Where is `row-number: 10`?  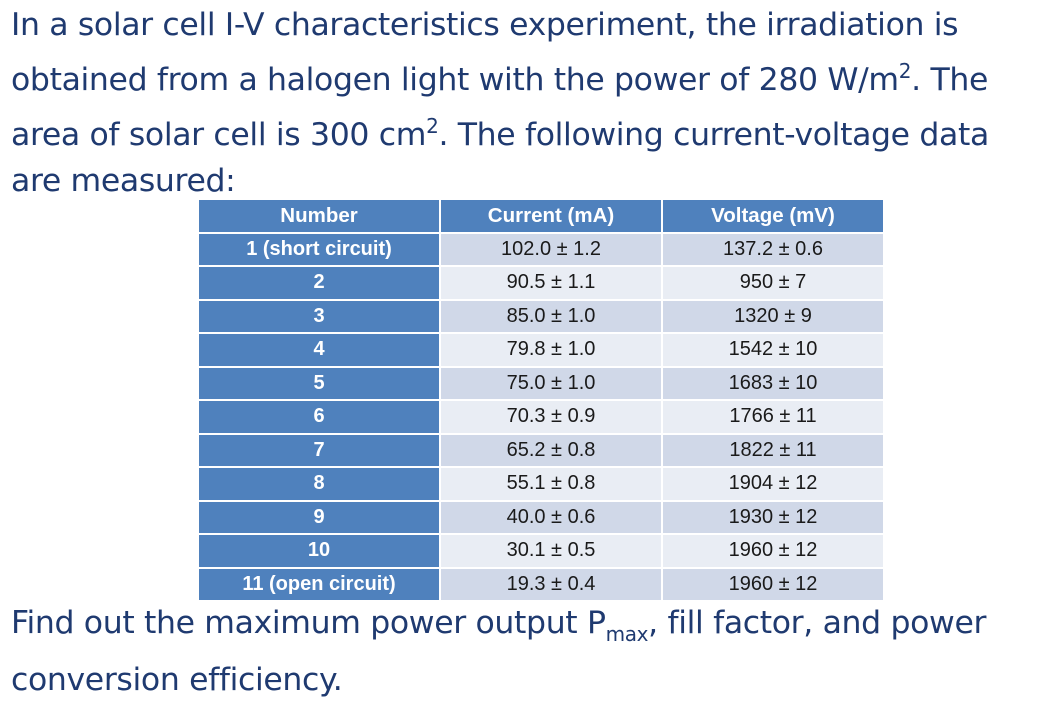
row-number: 10 is located at coordinates (319, 551).